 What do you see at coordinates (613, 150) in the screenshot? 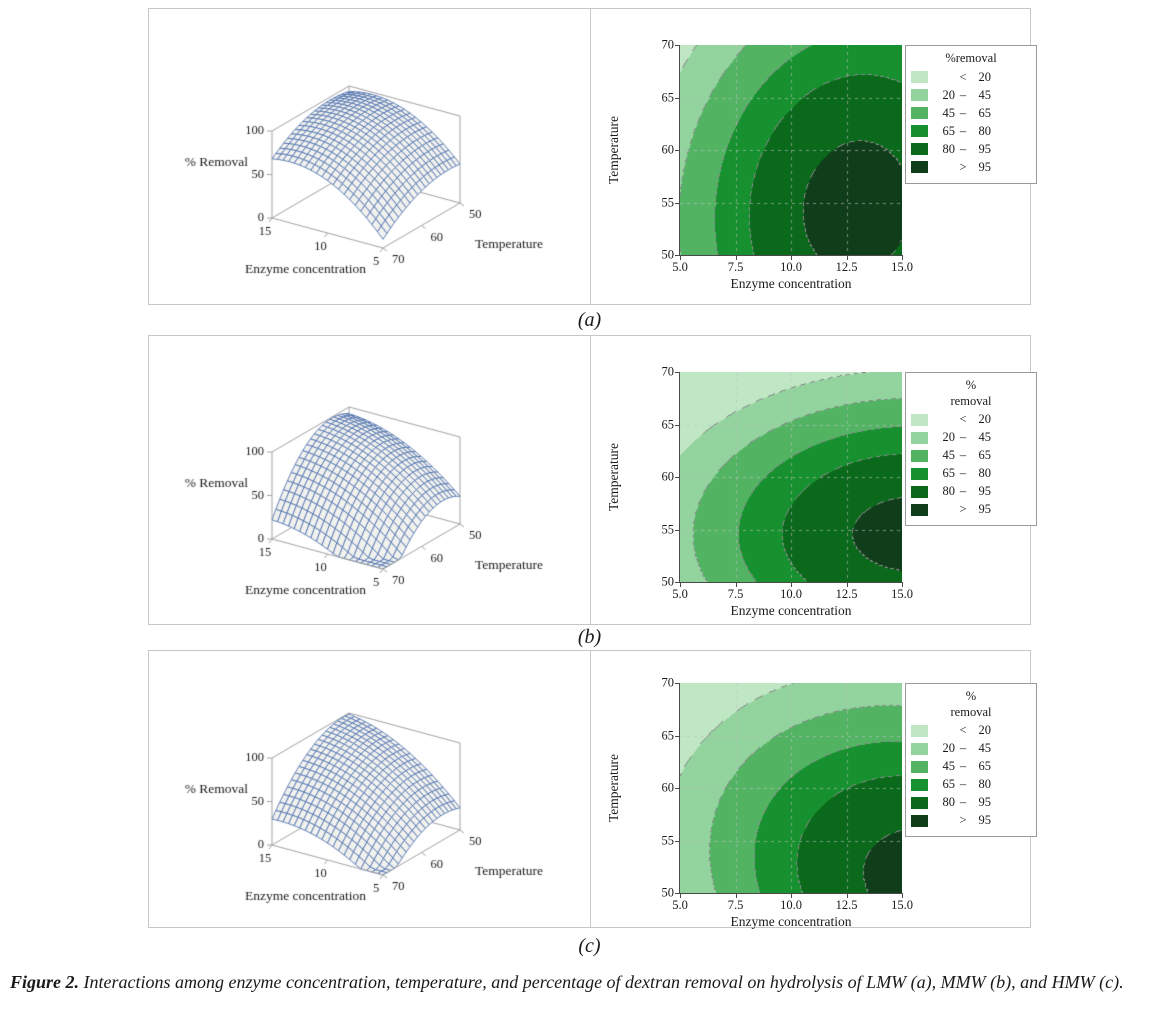
I see `contour-a-y-axis-label: Temperature` at bounding box center [613, 150].